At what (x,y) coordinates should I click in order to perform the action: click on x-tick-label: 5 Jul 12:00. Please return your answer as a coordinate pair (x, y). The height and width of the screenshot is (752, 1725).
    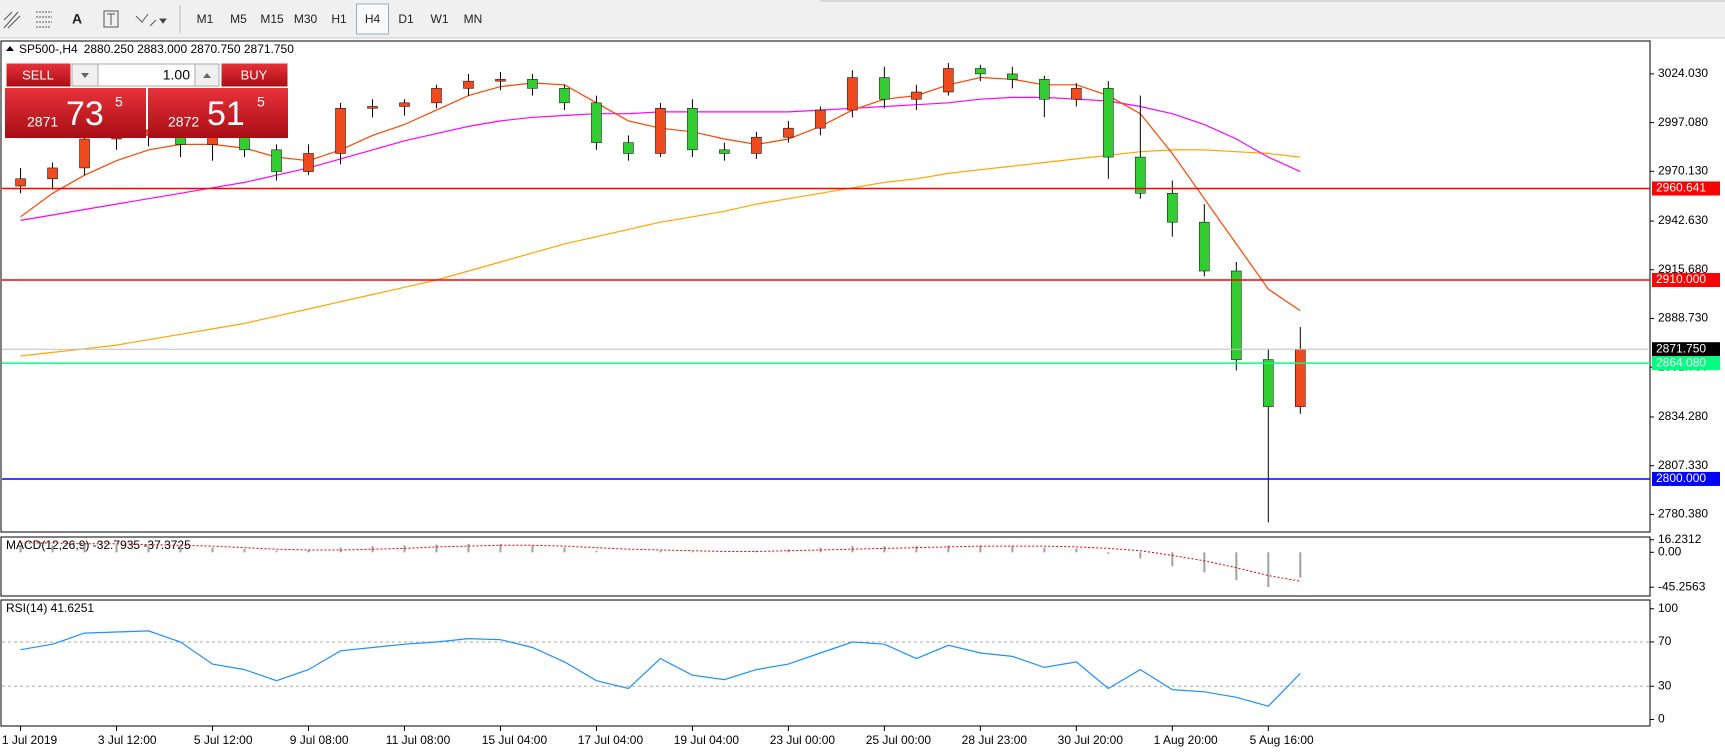
    Looking at the image, I should click on (223, 740).